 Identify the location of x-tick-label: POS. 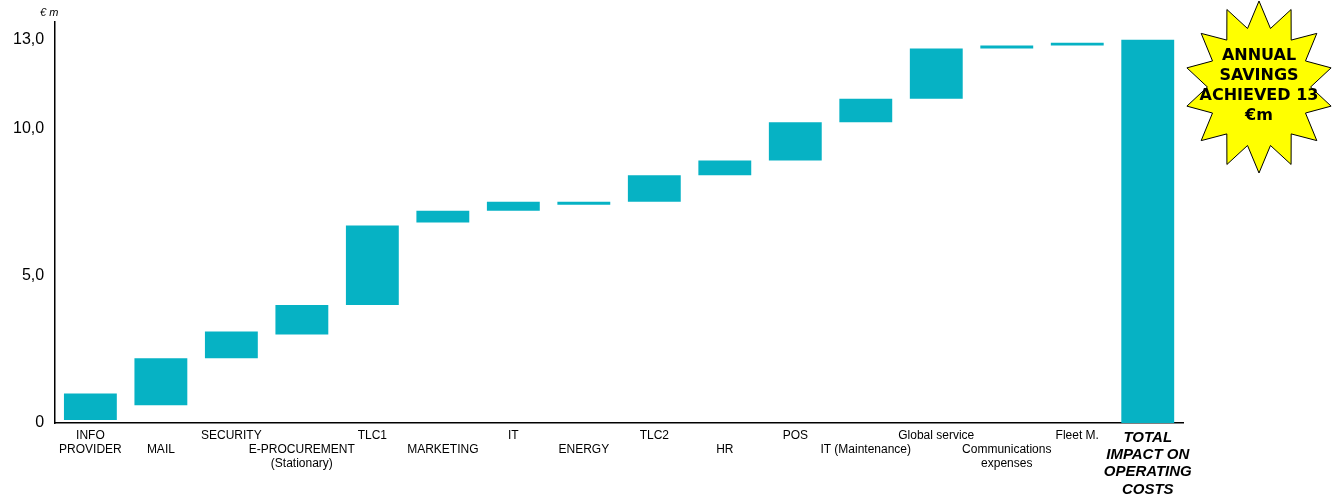
(795, 435).